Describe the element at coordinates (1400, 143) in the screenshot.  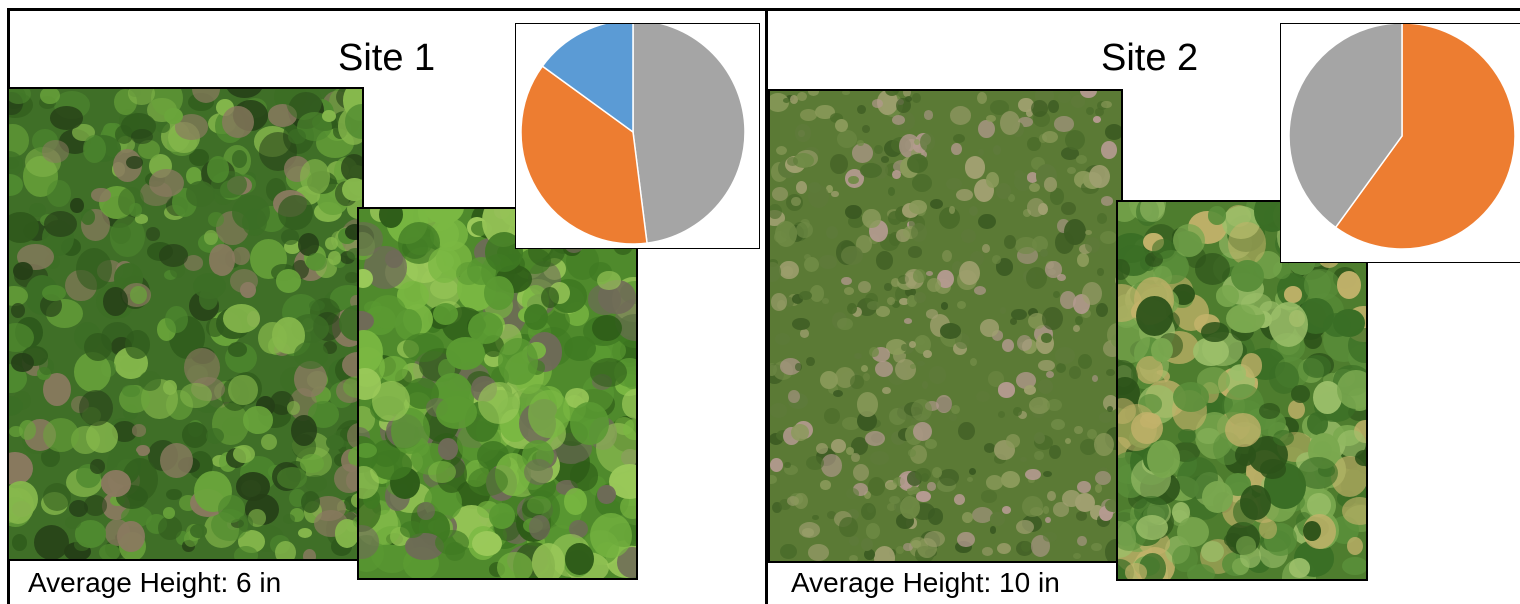
I see `site-2-pie-chart` at that location.